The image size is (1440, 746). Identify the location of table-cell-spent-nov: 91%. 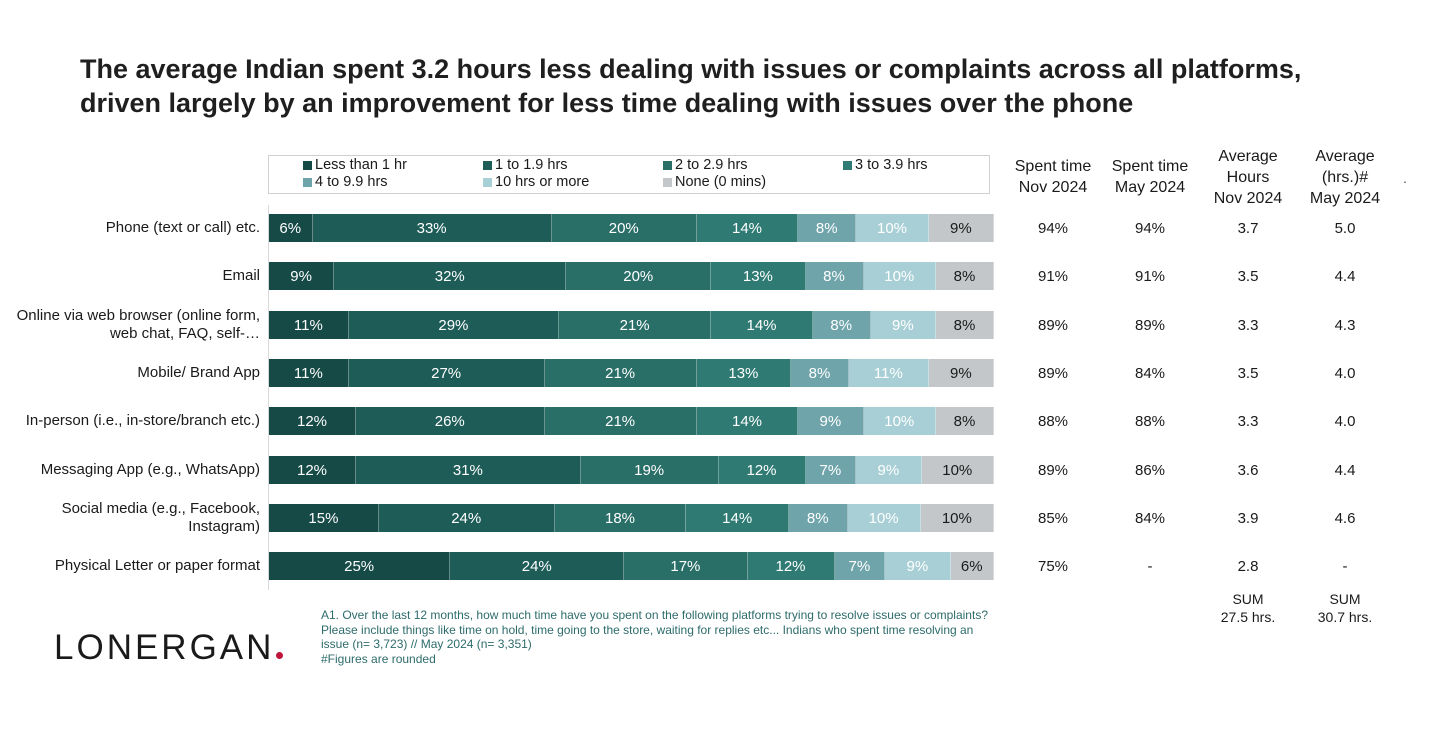
(1053, 276).